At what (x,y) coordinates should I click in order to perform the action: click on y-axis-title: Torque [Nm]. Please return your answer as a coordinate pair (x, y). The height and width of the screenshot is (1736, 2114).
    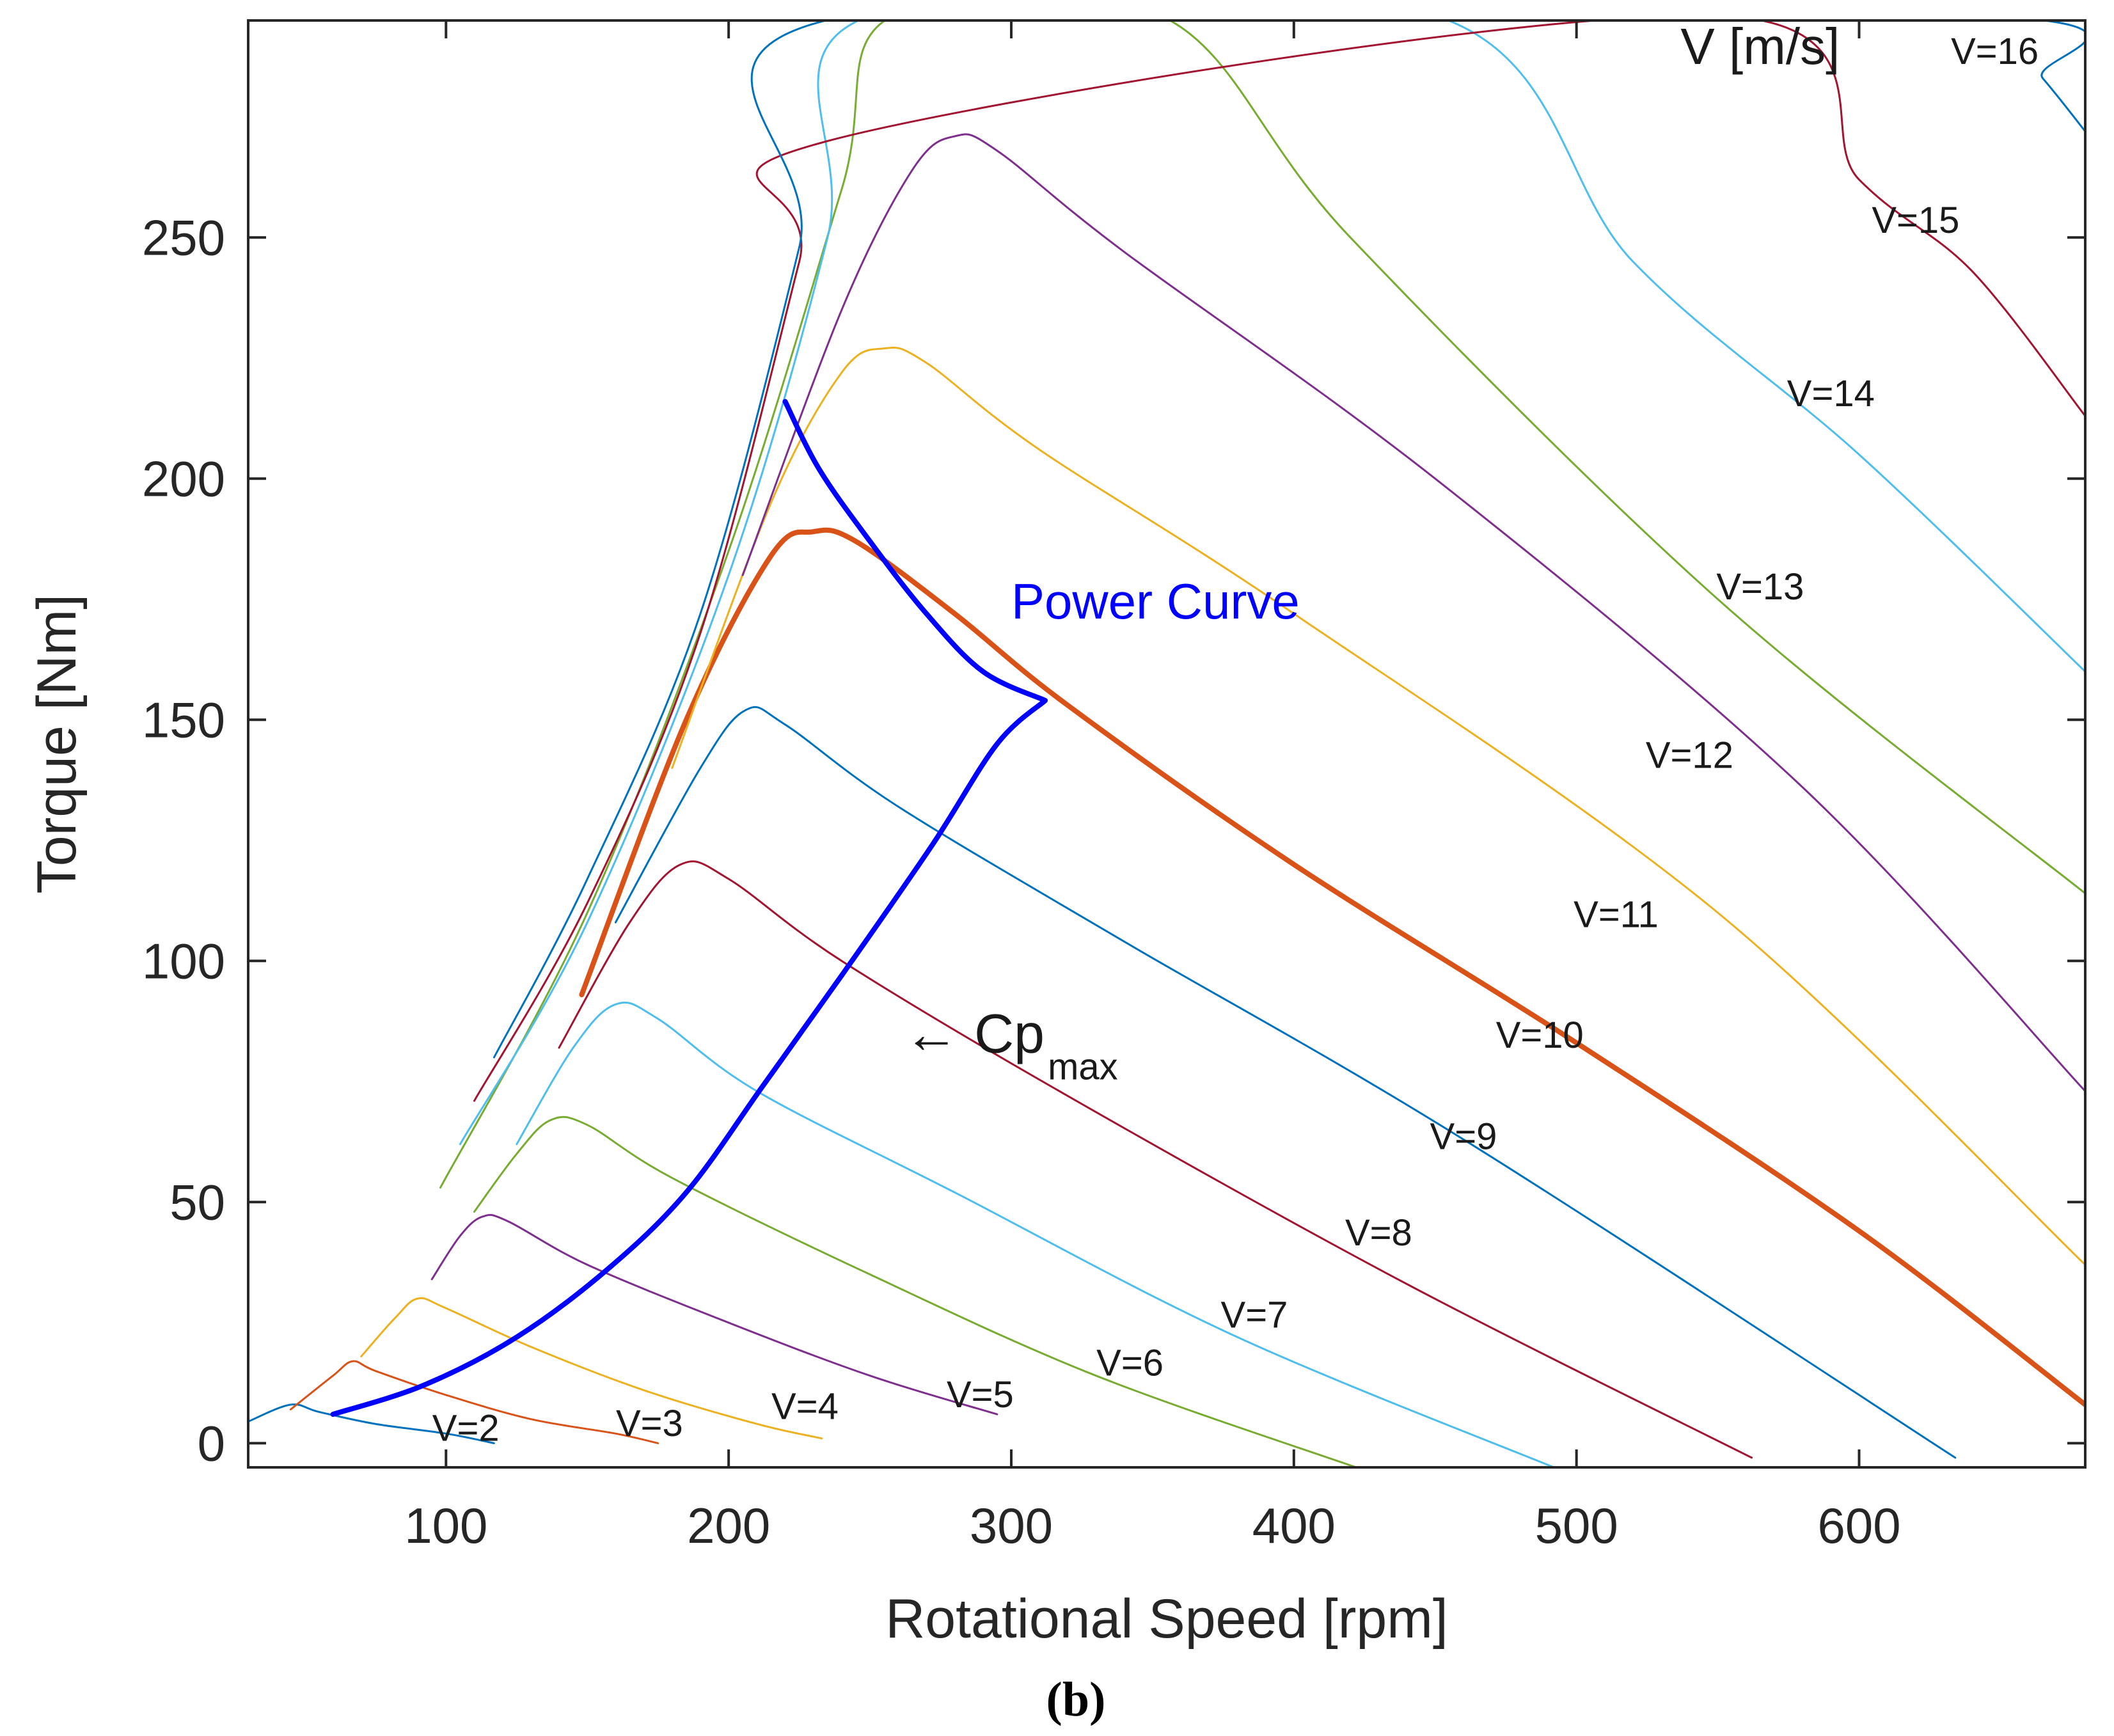
    Looking at the image, I should click on (57, 744).